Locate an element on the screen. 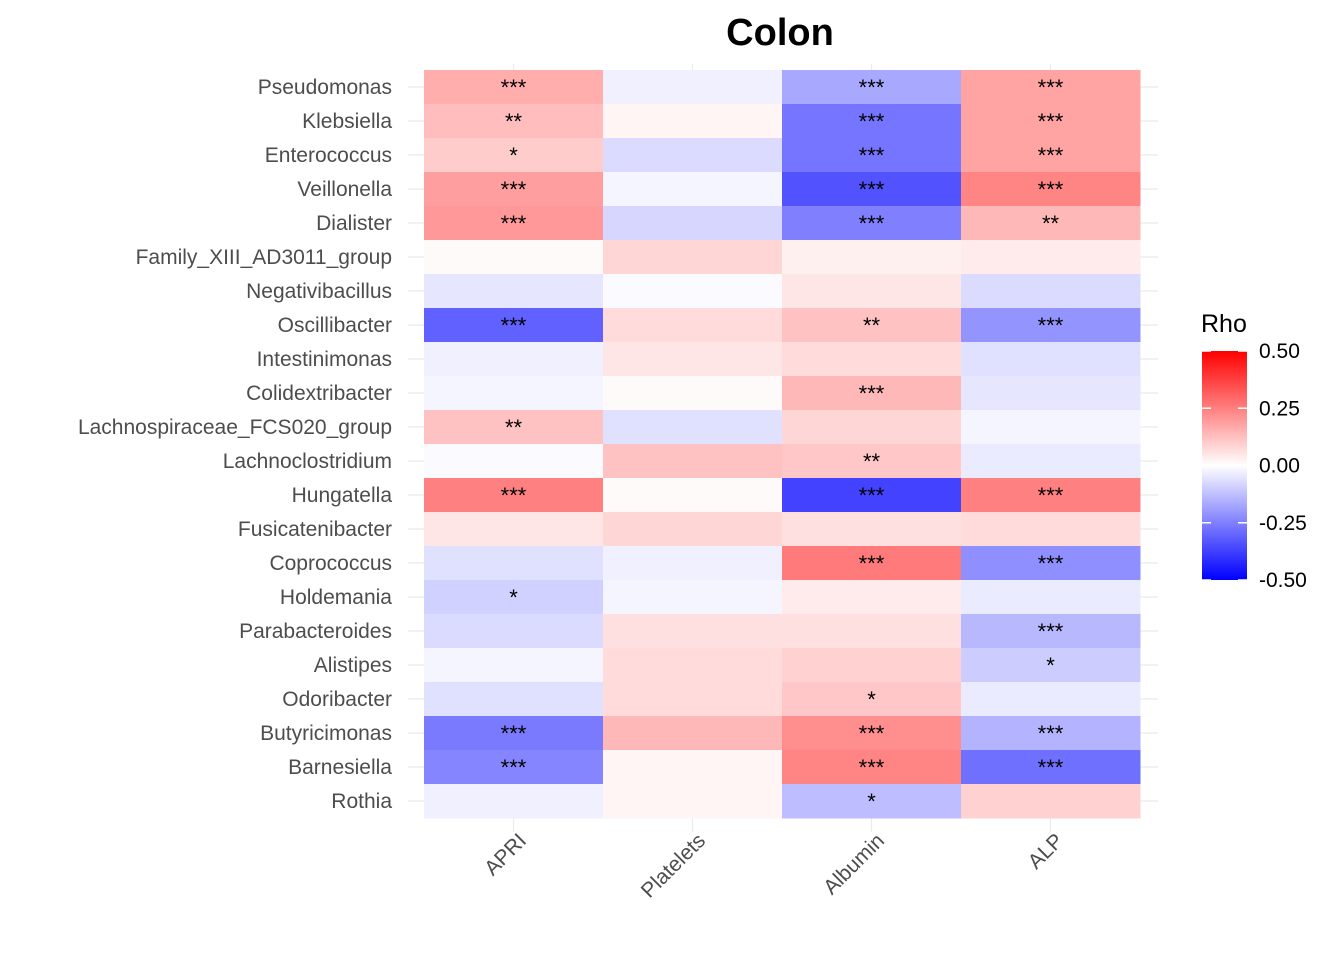 The height and width of the screenshot is (960, 1344). row-label: Fusicatenibacter is located at coordinates (315, 529).